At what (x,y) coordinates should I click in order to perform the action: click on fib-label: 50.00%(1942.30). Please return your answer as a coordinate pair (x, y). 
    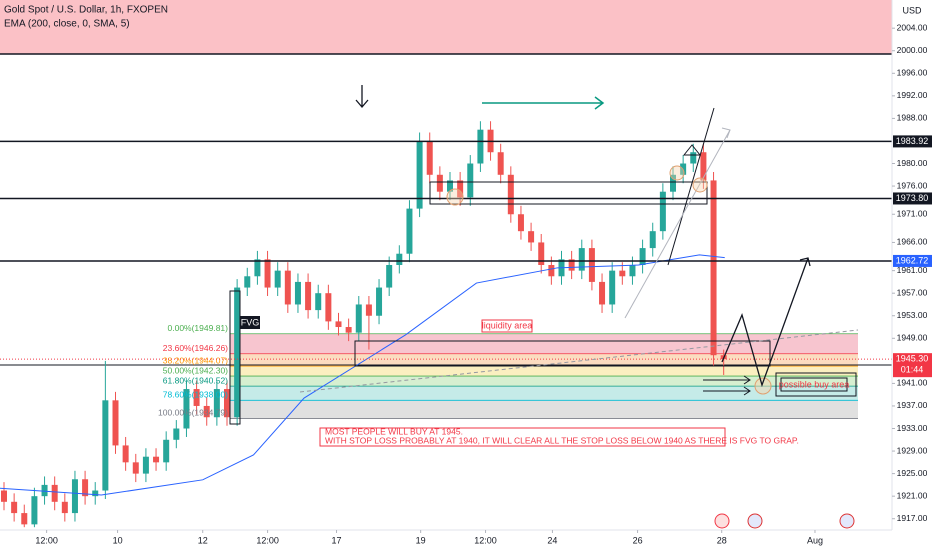
    Looking at the image, I should click on (195, 370).